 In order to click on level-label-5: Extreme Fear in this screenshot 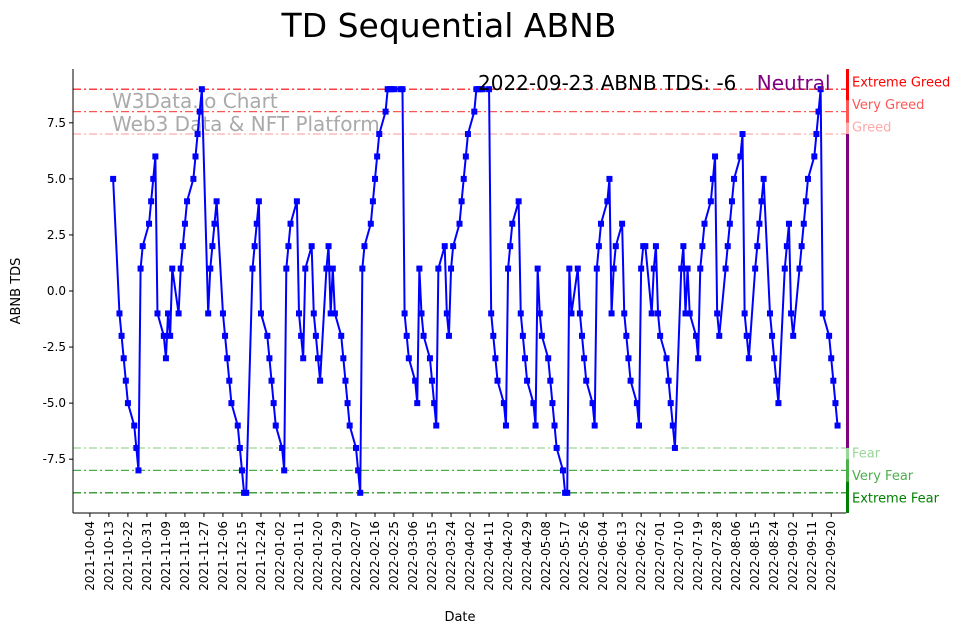, I will do `click(896, 498)`.